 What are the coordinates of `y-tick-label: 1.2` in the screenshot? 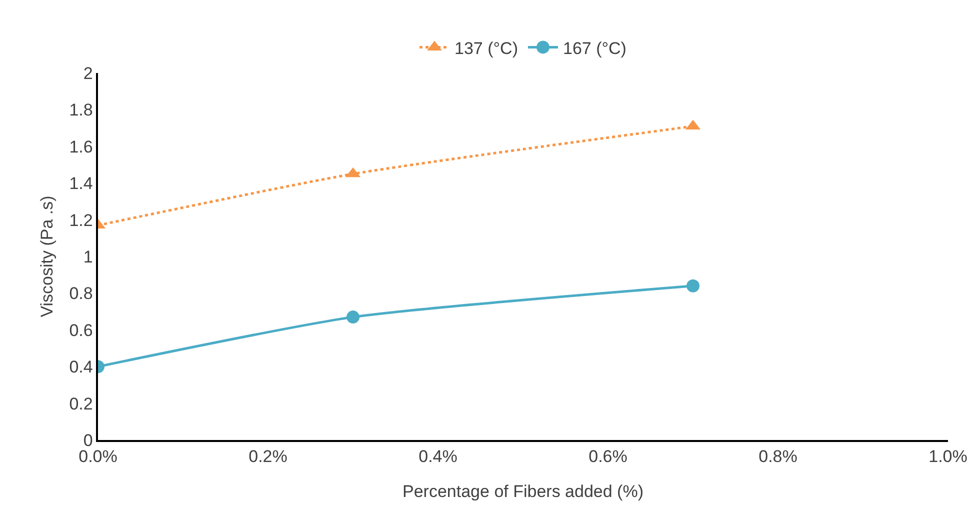 It's located at (81, 220).